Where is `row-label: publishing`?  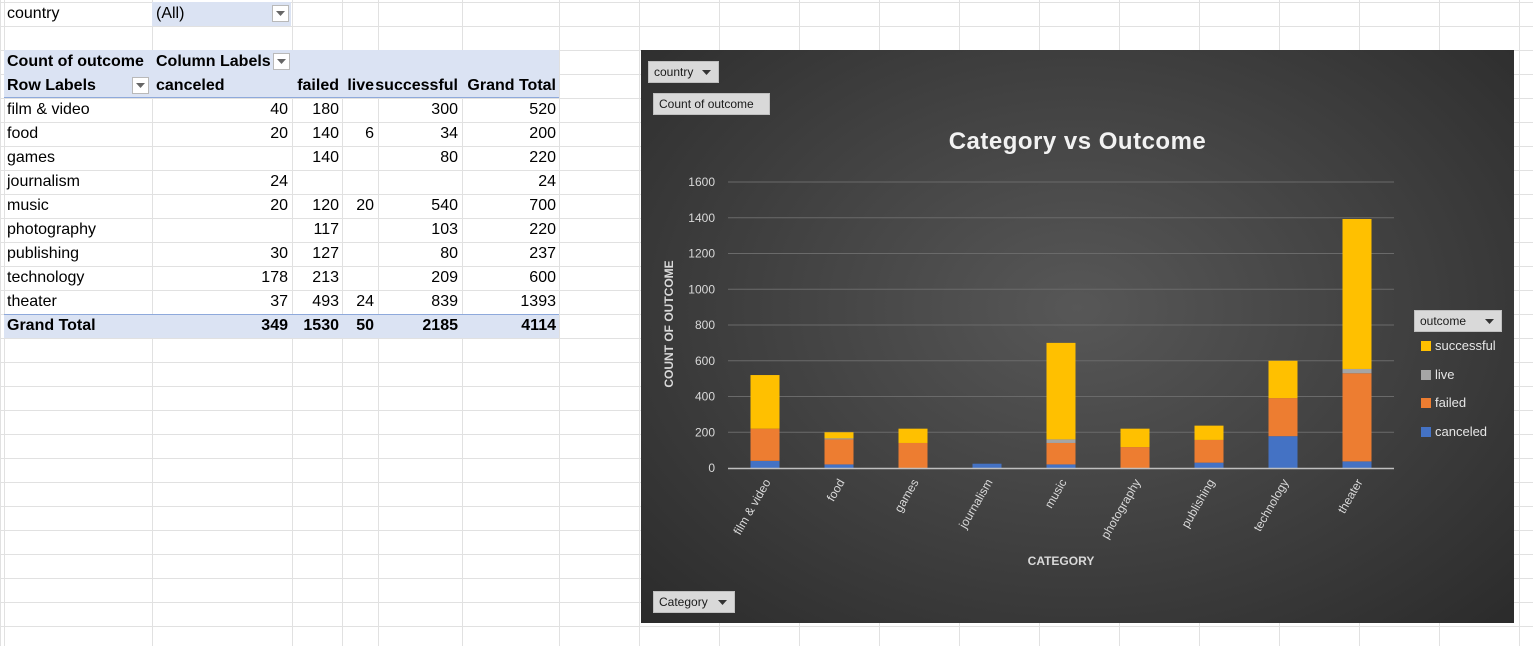
row-label: publishing is located at coordinates (43, 253).